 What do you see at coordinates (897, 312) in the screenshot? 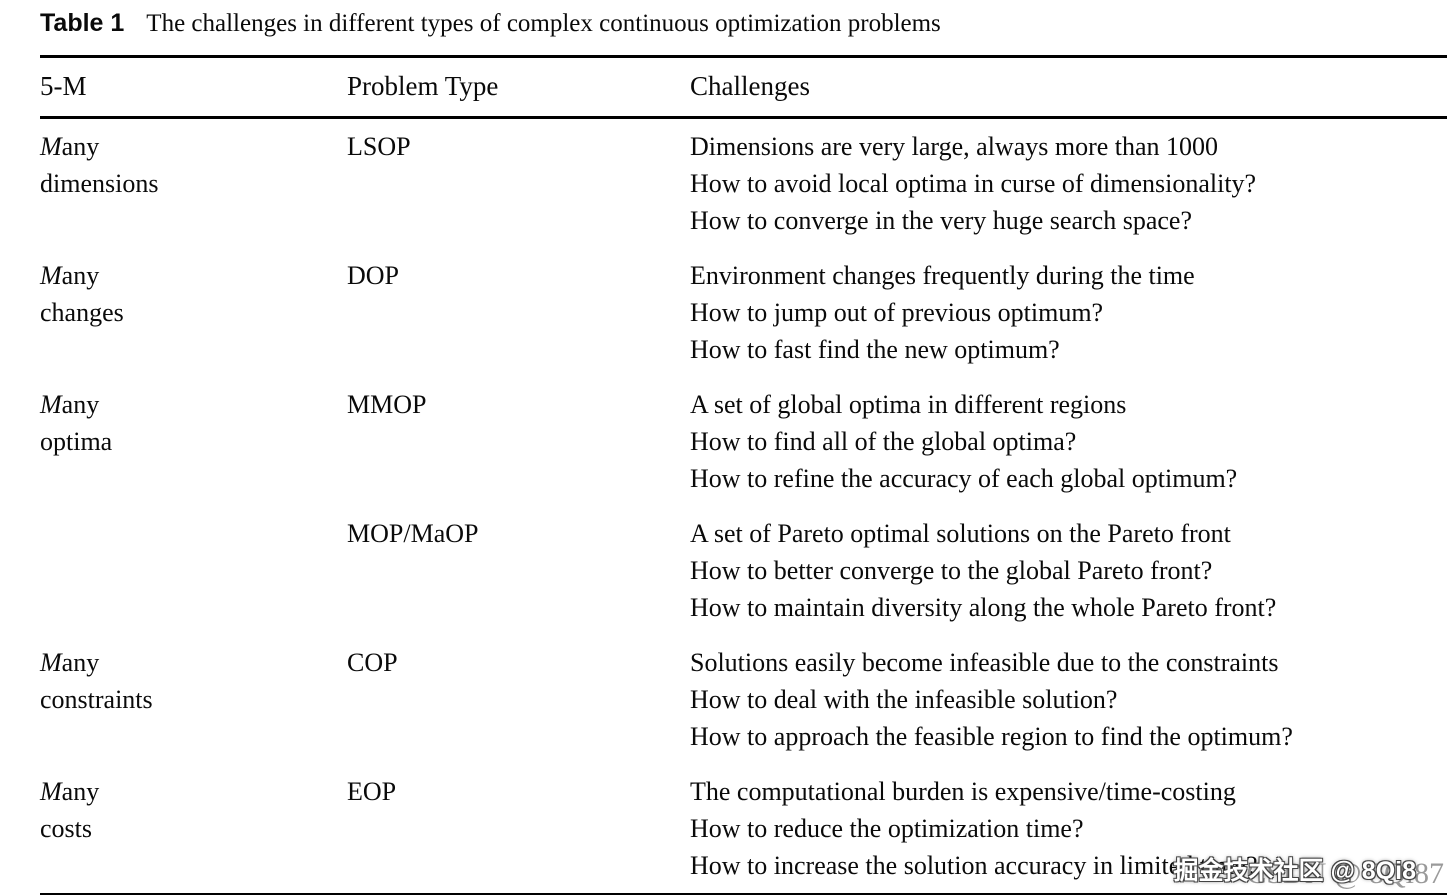
I see `challenge-line: How to jump out of previous optimum?` at bounding box center [897, 312].